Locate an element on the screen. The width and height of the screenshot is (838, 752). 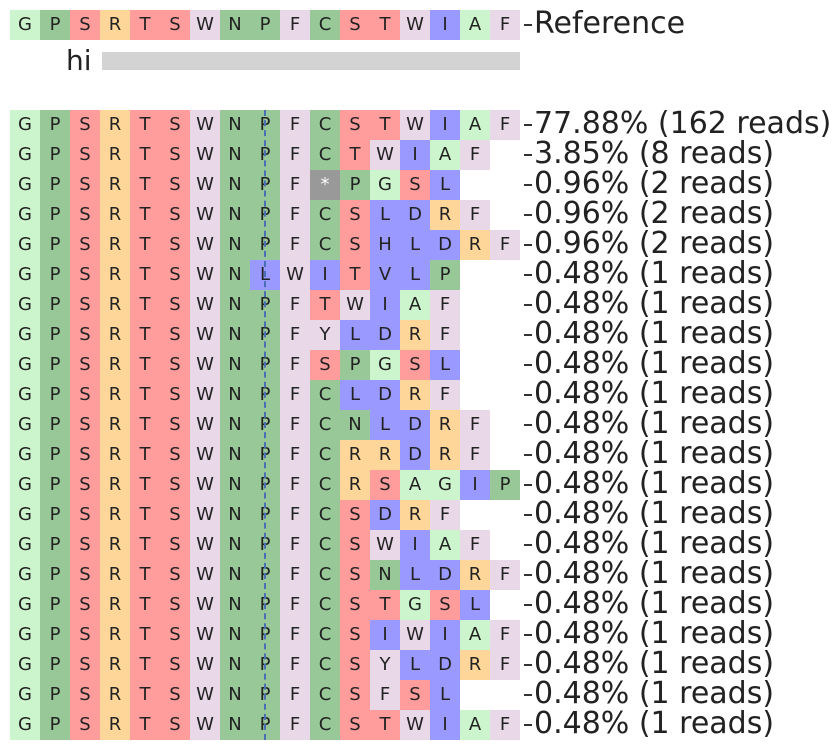
allele-cell: A is located at coordinates (475, 725).